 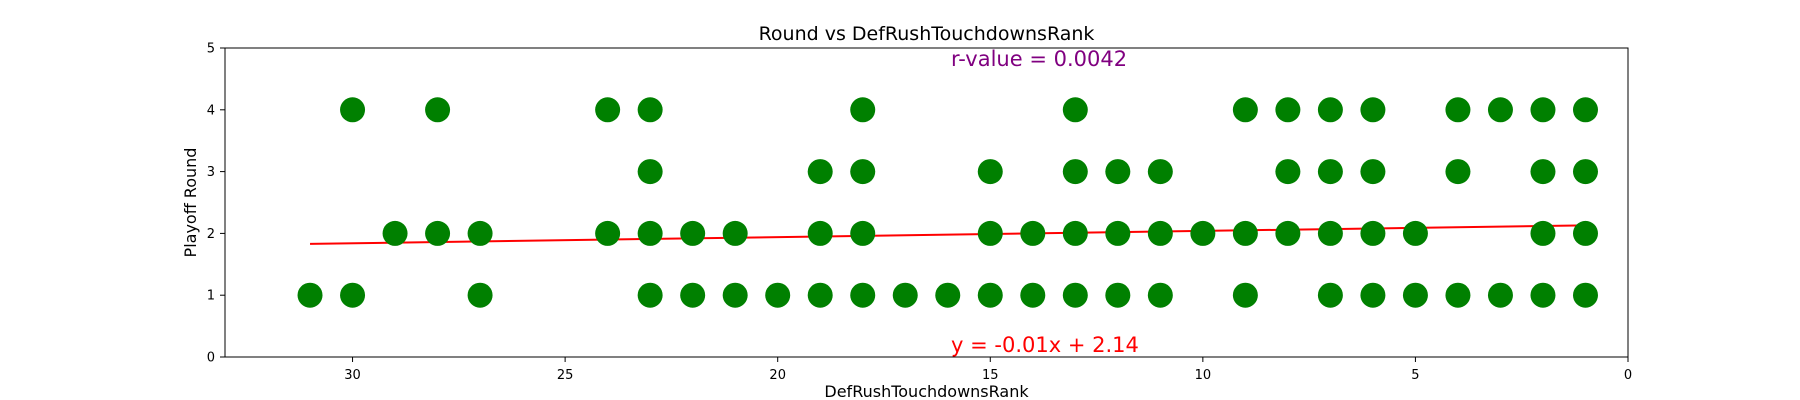 I want to click on x-tick-label: 0, so click(x=1628, y=375).